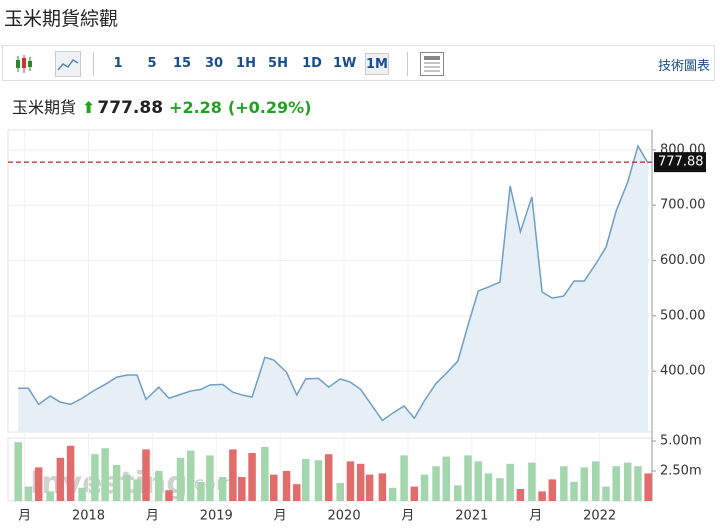  I want to click on quote-change-pct: (+0.29%), so click(269, 107).